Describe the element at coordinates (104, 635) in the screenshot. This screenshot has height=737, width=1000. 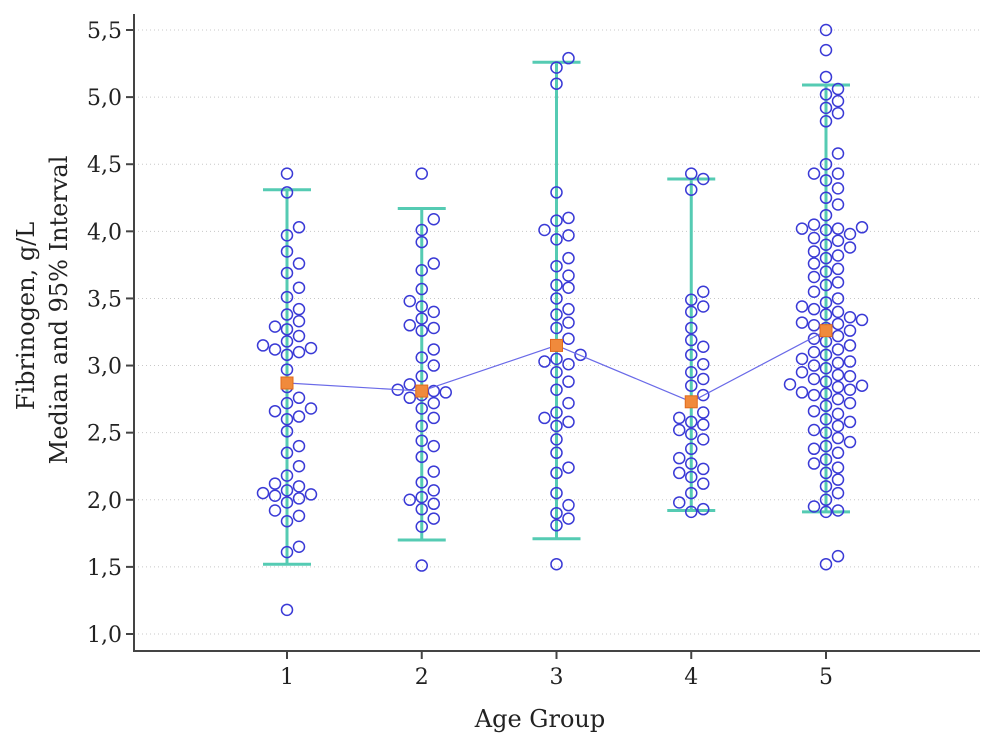
I see `y-tick-label: 1,0` at that location.